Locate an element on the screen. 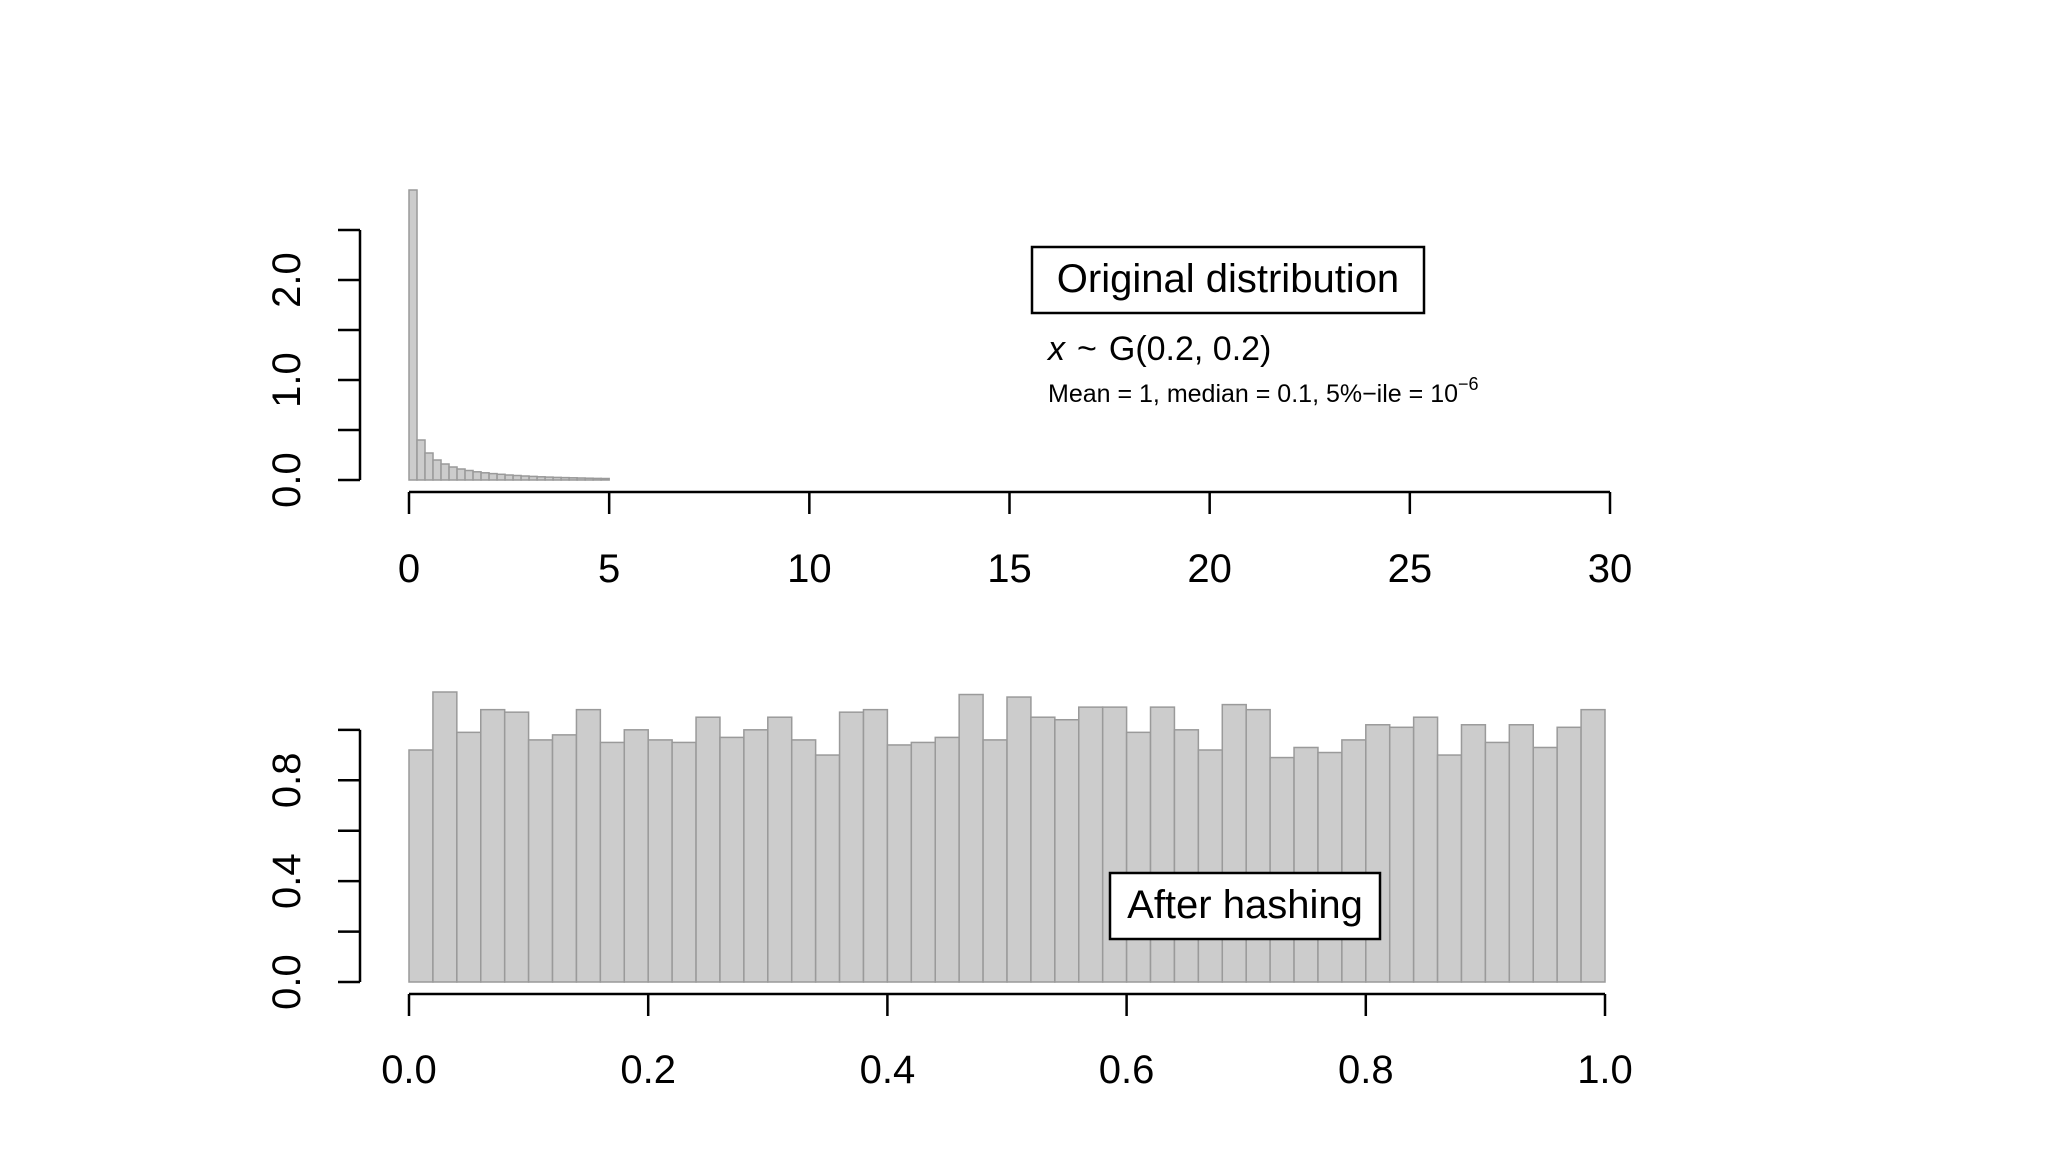 This screenshot has height=1152, width=2048. hashed-legend-box: After hashing is located at coordinates (1245, 906).